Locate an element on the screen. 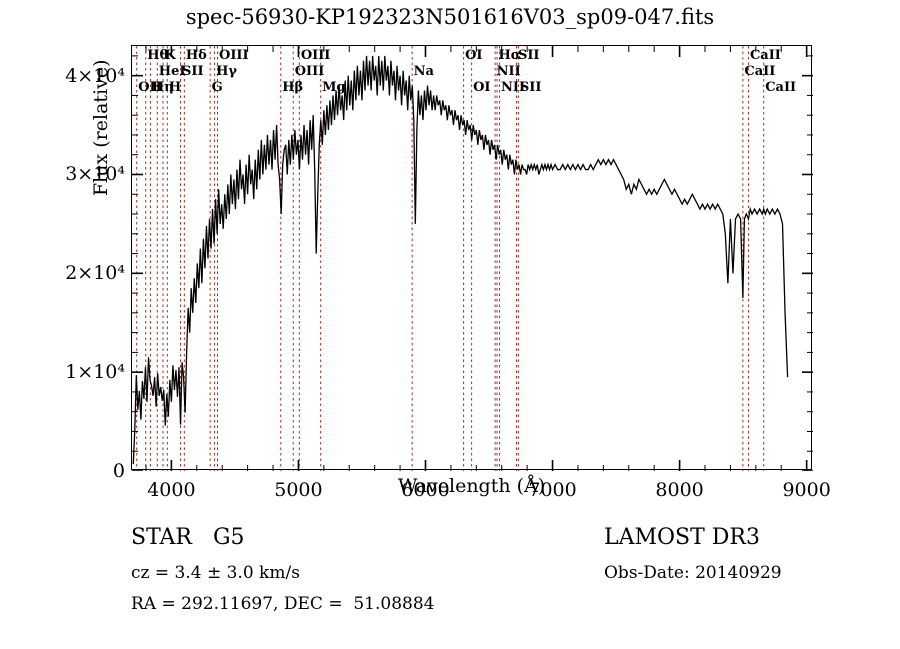 The image size is (900, 649). spectral-line-label: Hθ is located at coordinates (158, 55).